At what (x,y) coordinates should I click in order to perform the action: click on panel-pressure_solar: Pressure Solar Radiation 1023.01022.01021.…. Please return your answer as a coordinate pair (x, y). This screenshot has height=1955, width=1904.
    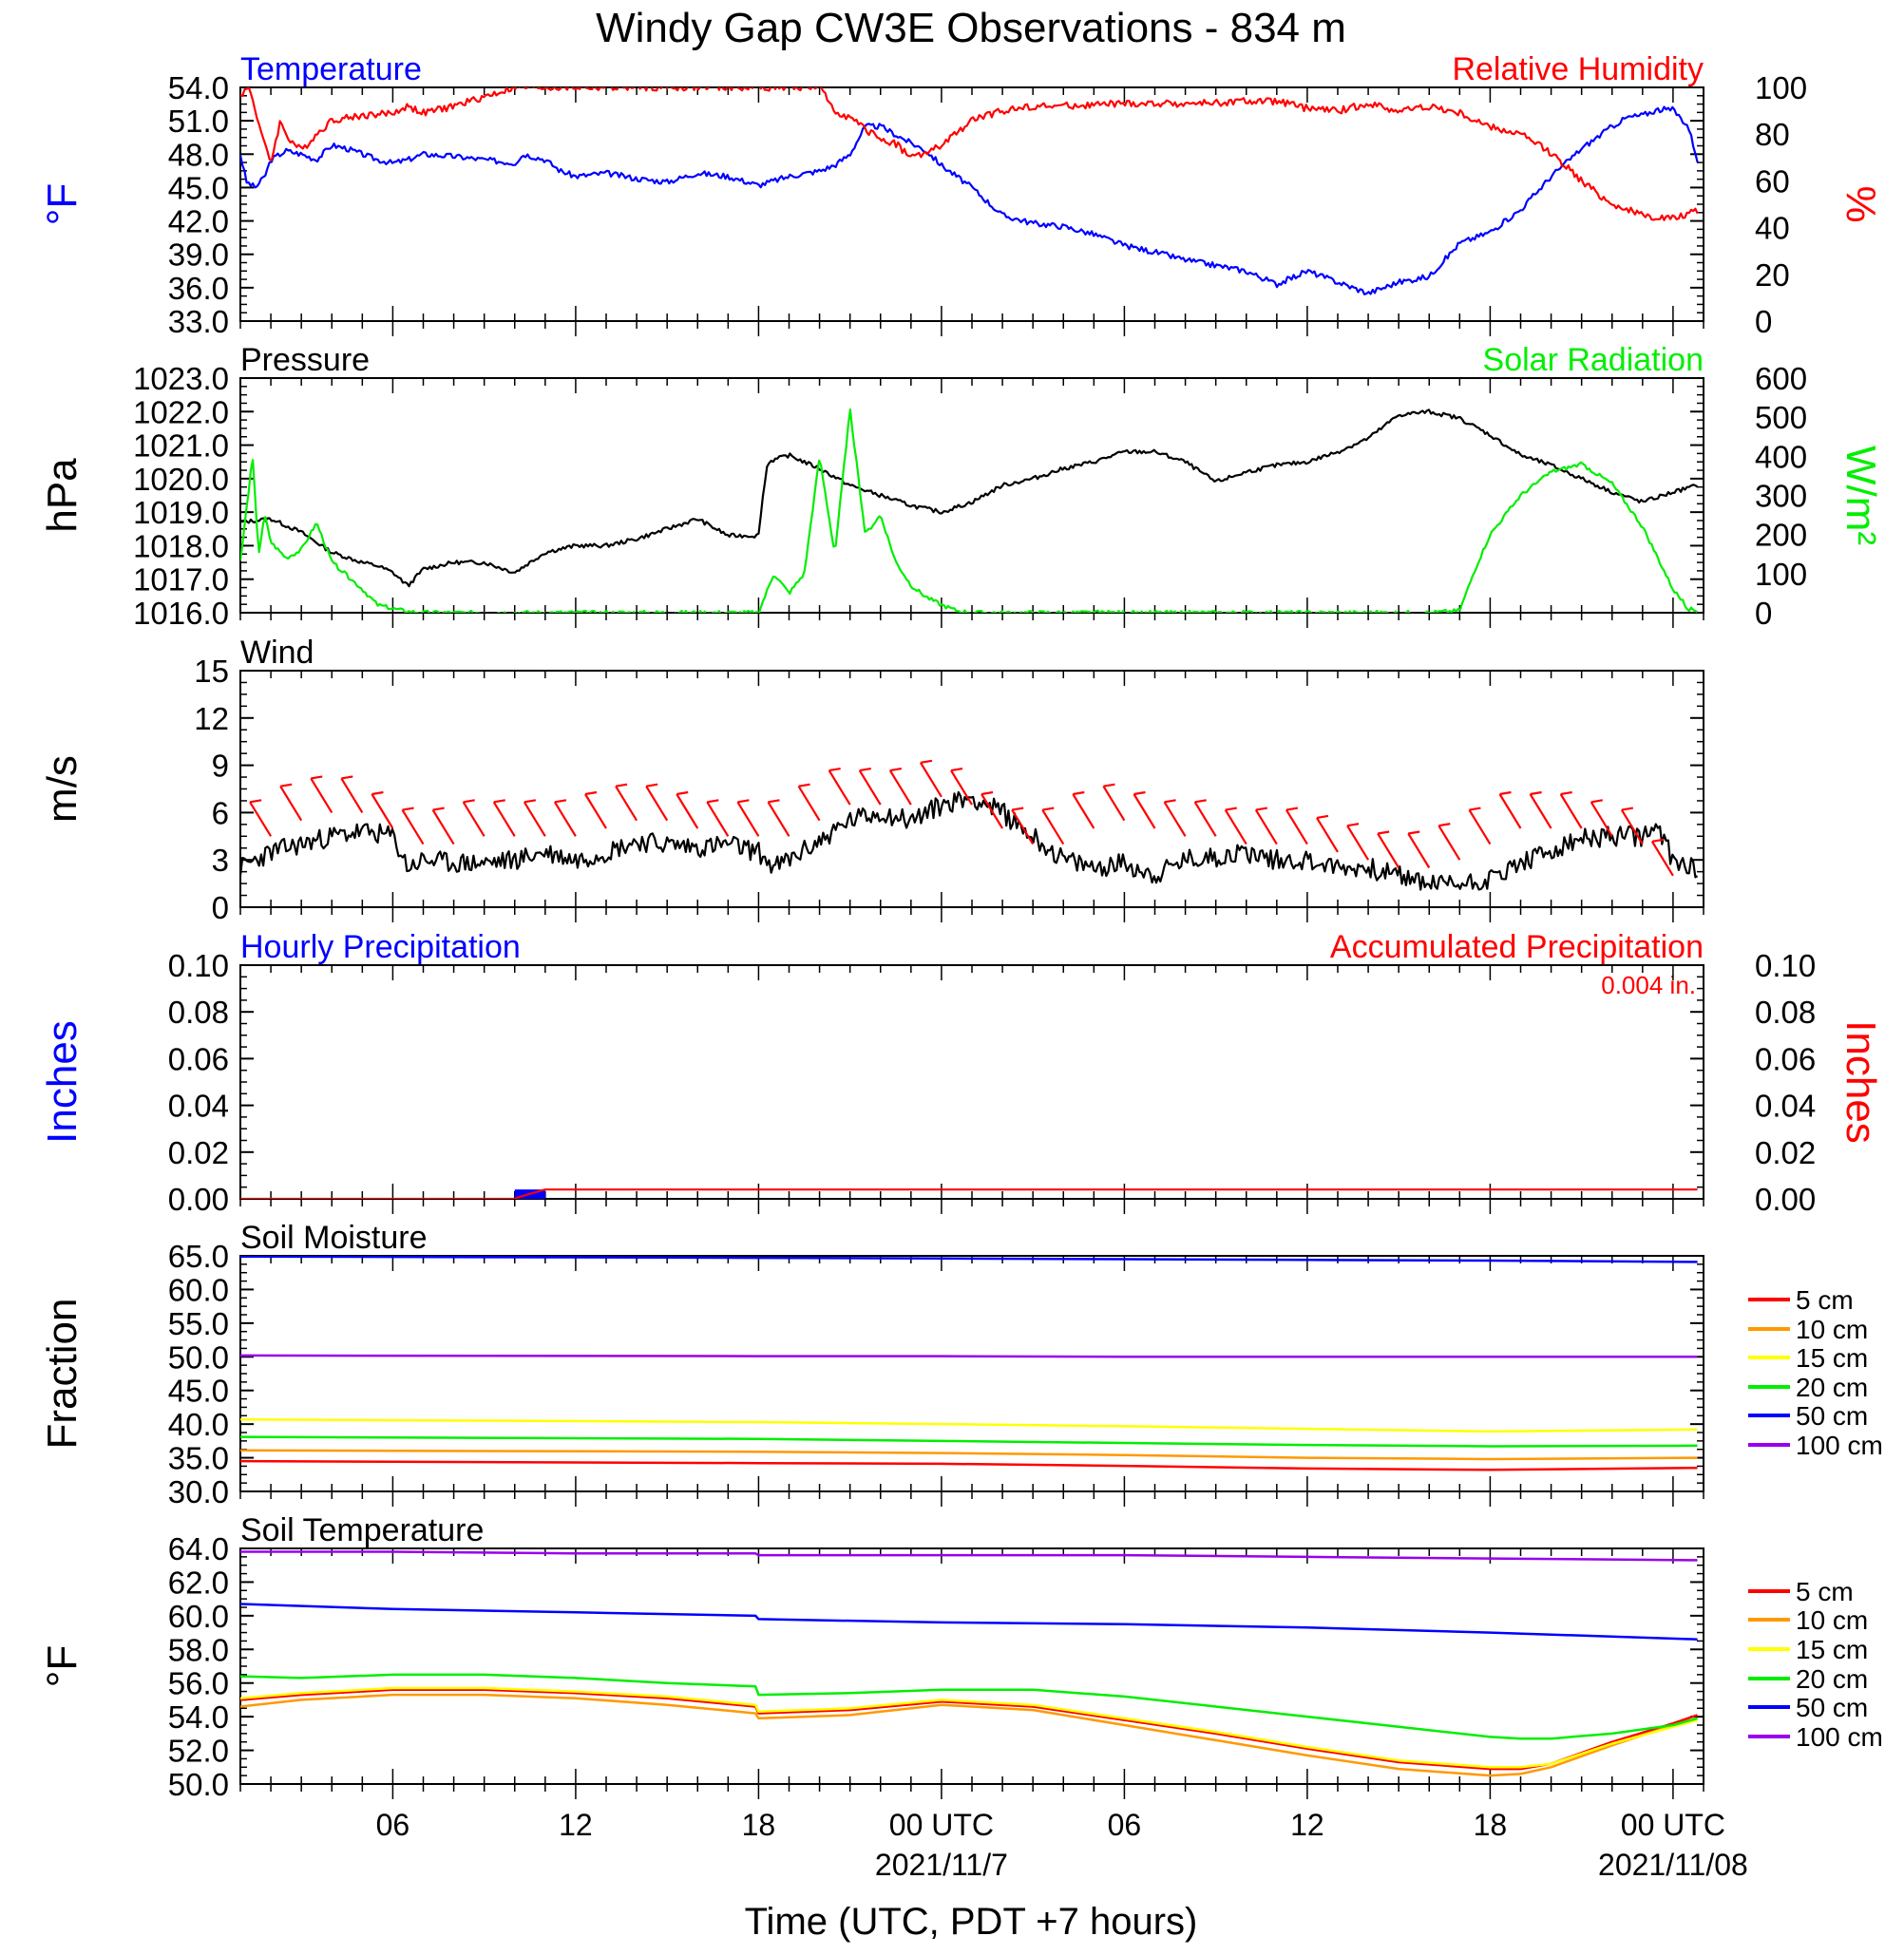
    Looking at the image, I should click on (962, 486).